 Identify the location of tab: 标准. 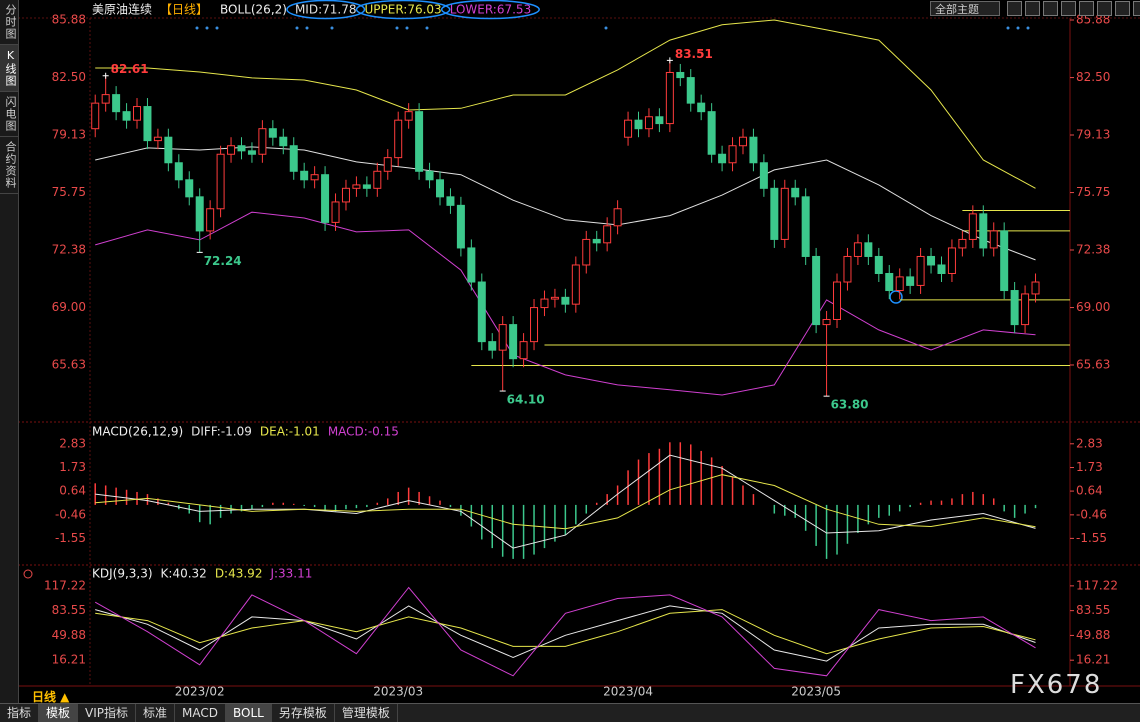
(156, 713).